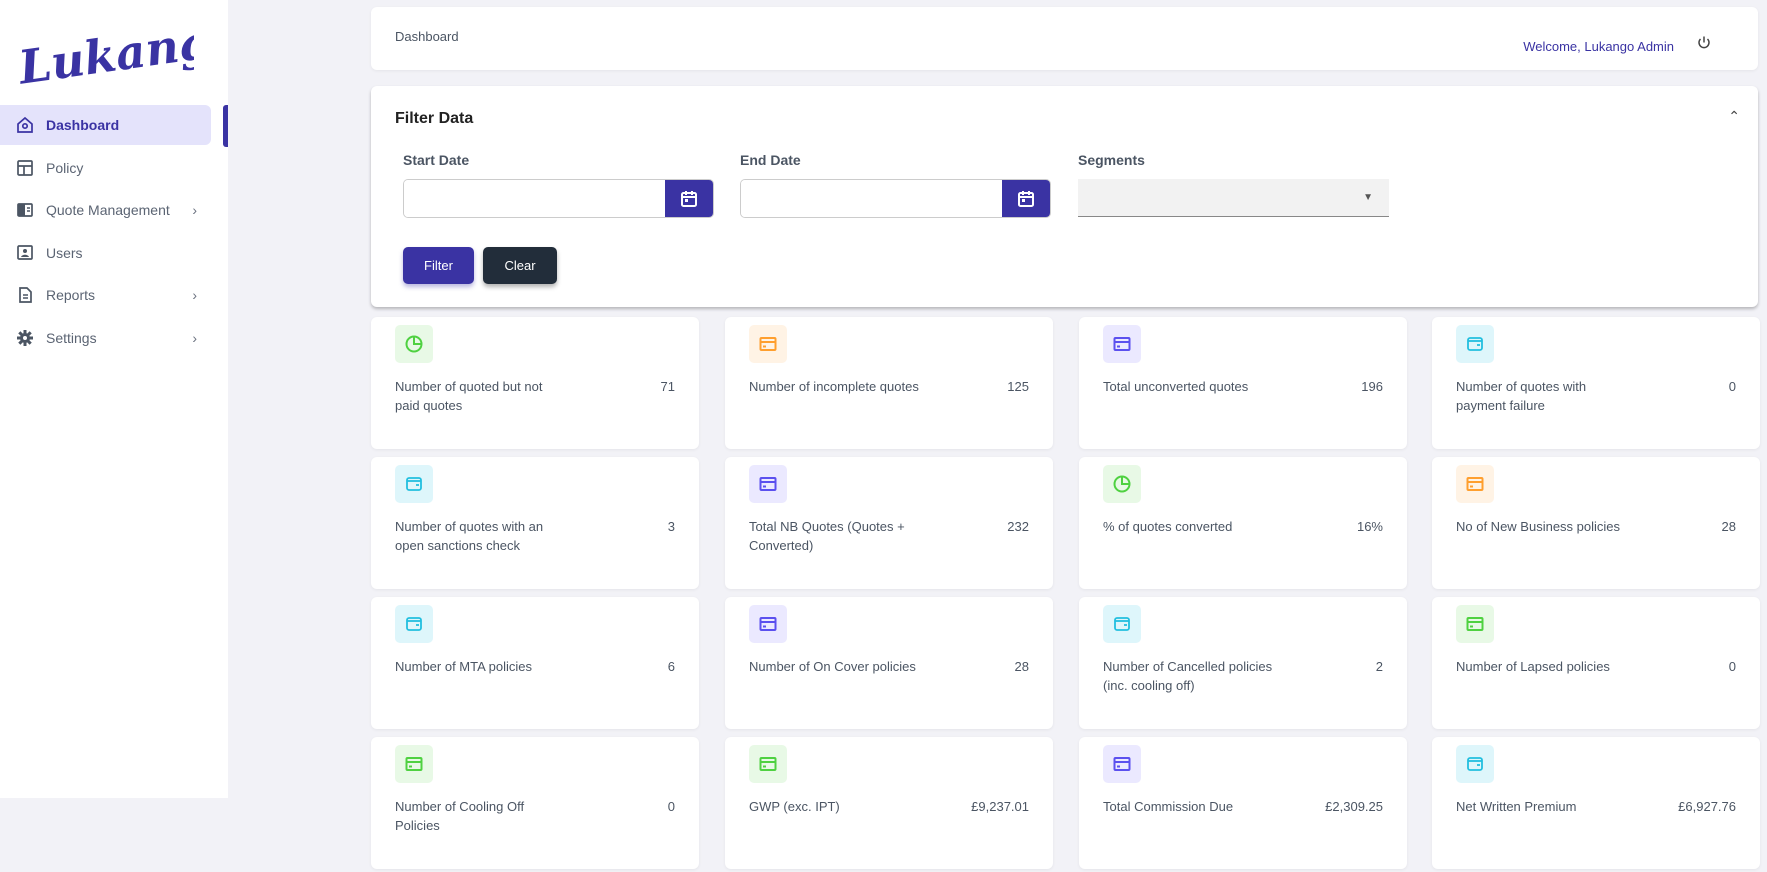  Describe the element at coordinates (1018, 386) in the screenshot. I see `stat-value: 125` at that location.